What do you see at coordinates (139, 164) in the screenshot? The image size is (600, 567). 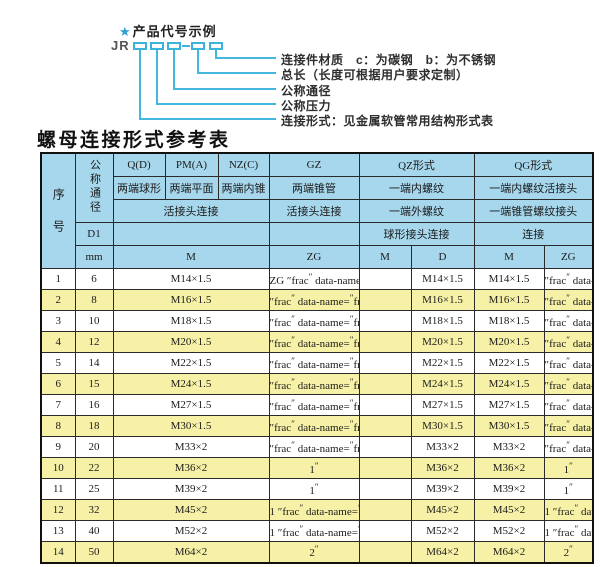 I see `header-q: Q(D)` at bounding box center [139, 164].